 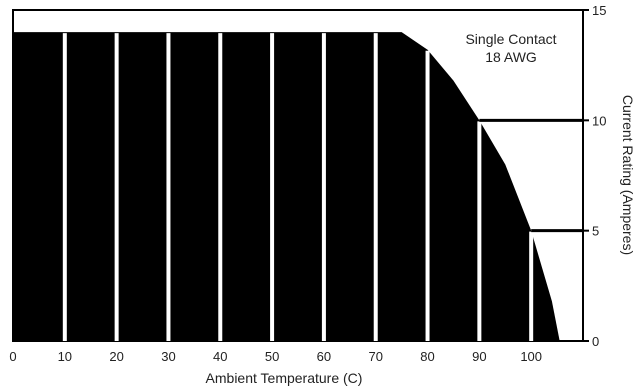 What do you see at coordinates (594, 176) in the screenshot?
I see `y-axis-ticks: 0 5 10 15` at bounding box center [594, 176].